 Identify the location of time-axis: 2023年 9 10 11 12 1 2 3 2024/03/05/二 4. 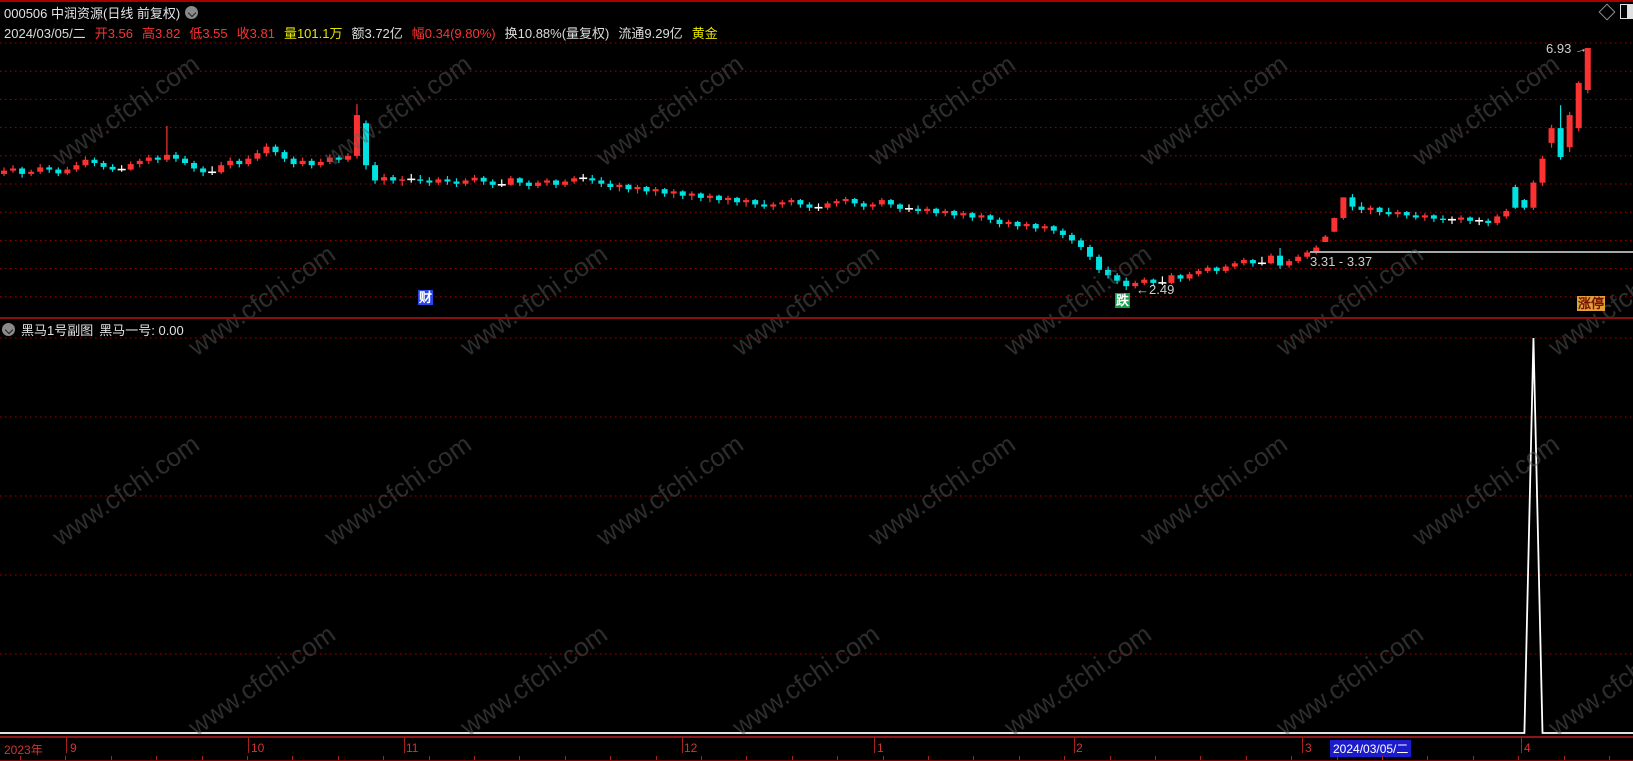
(816, 748).